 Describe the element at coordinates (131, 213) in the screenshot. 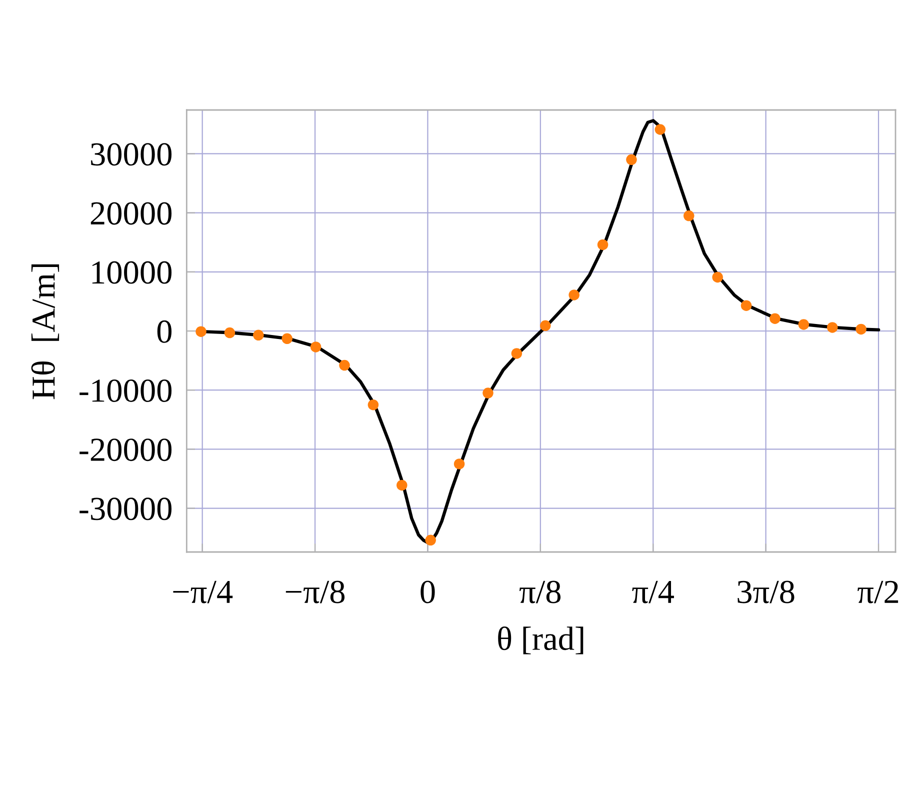

I see `y-tick-label: 20000` at that location.